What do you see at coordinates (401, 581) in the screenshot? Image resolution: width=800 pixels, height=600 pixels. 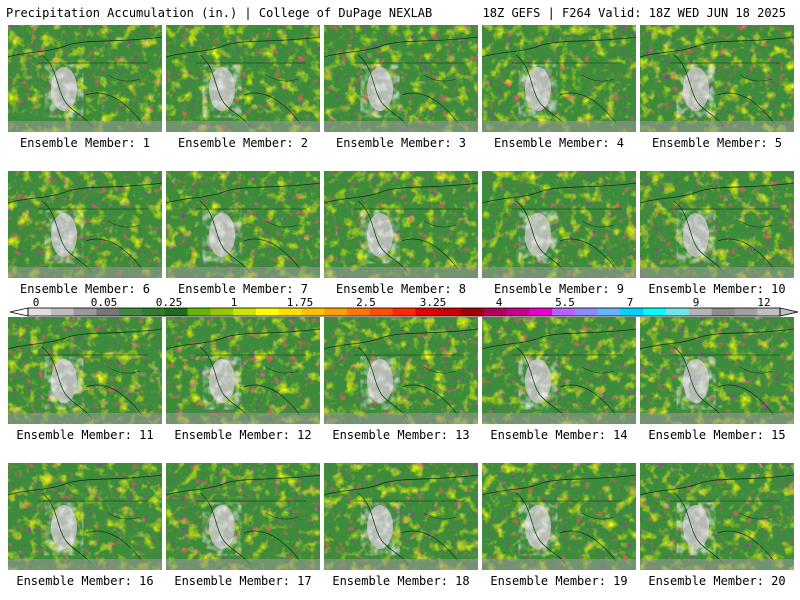 I see `ensemble-member-label: Ensemble Member: 18` at bounding box center [401, 581].